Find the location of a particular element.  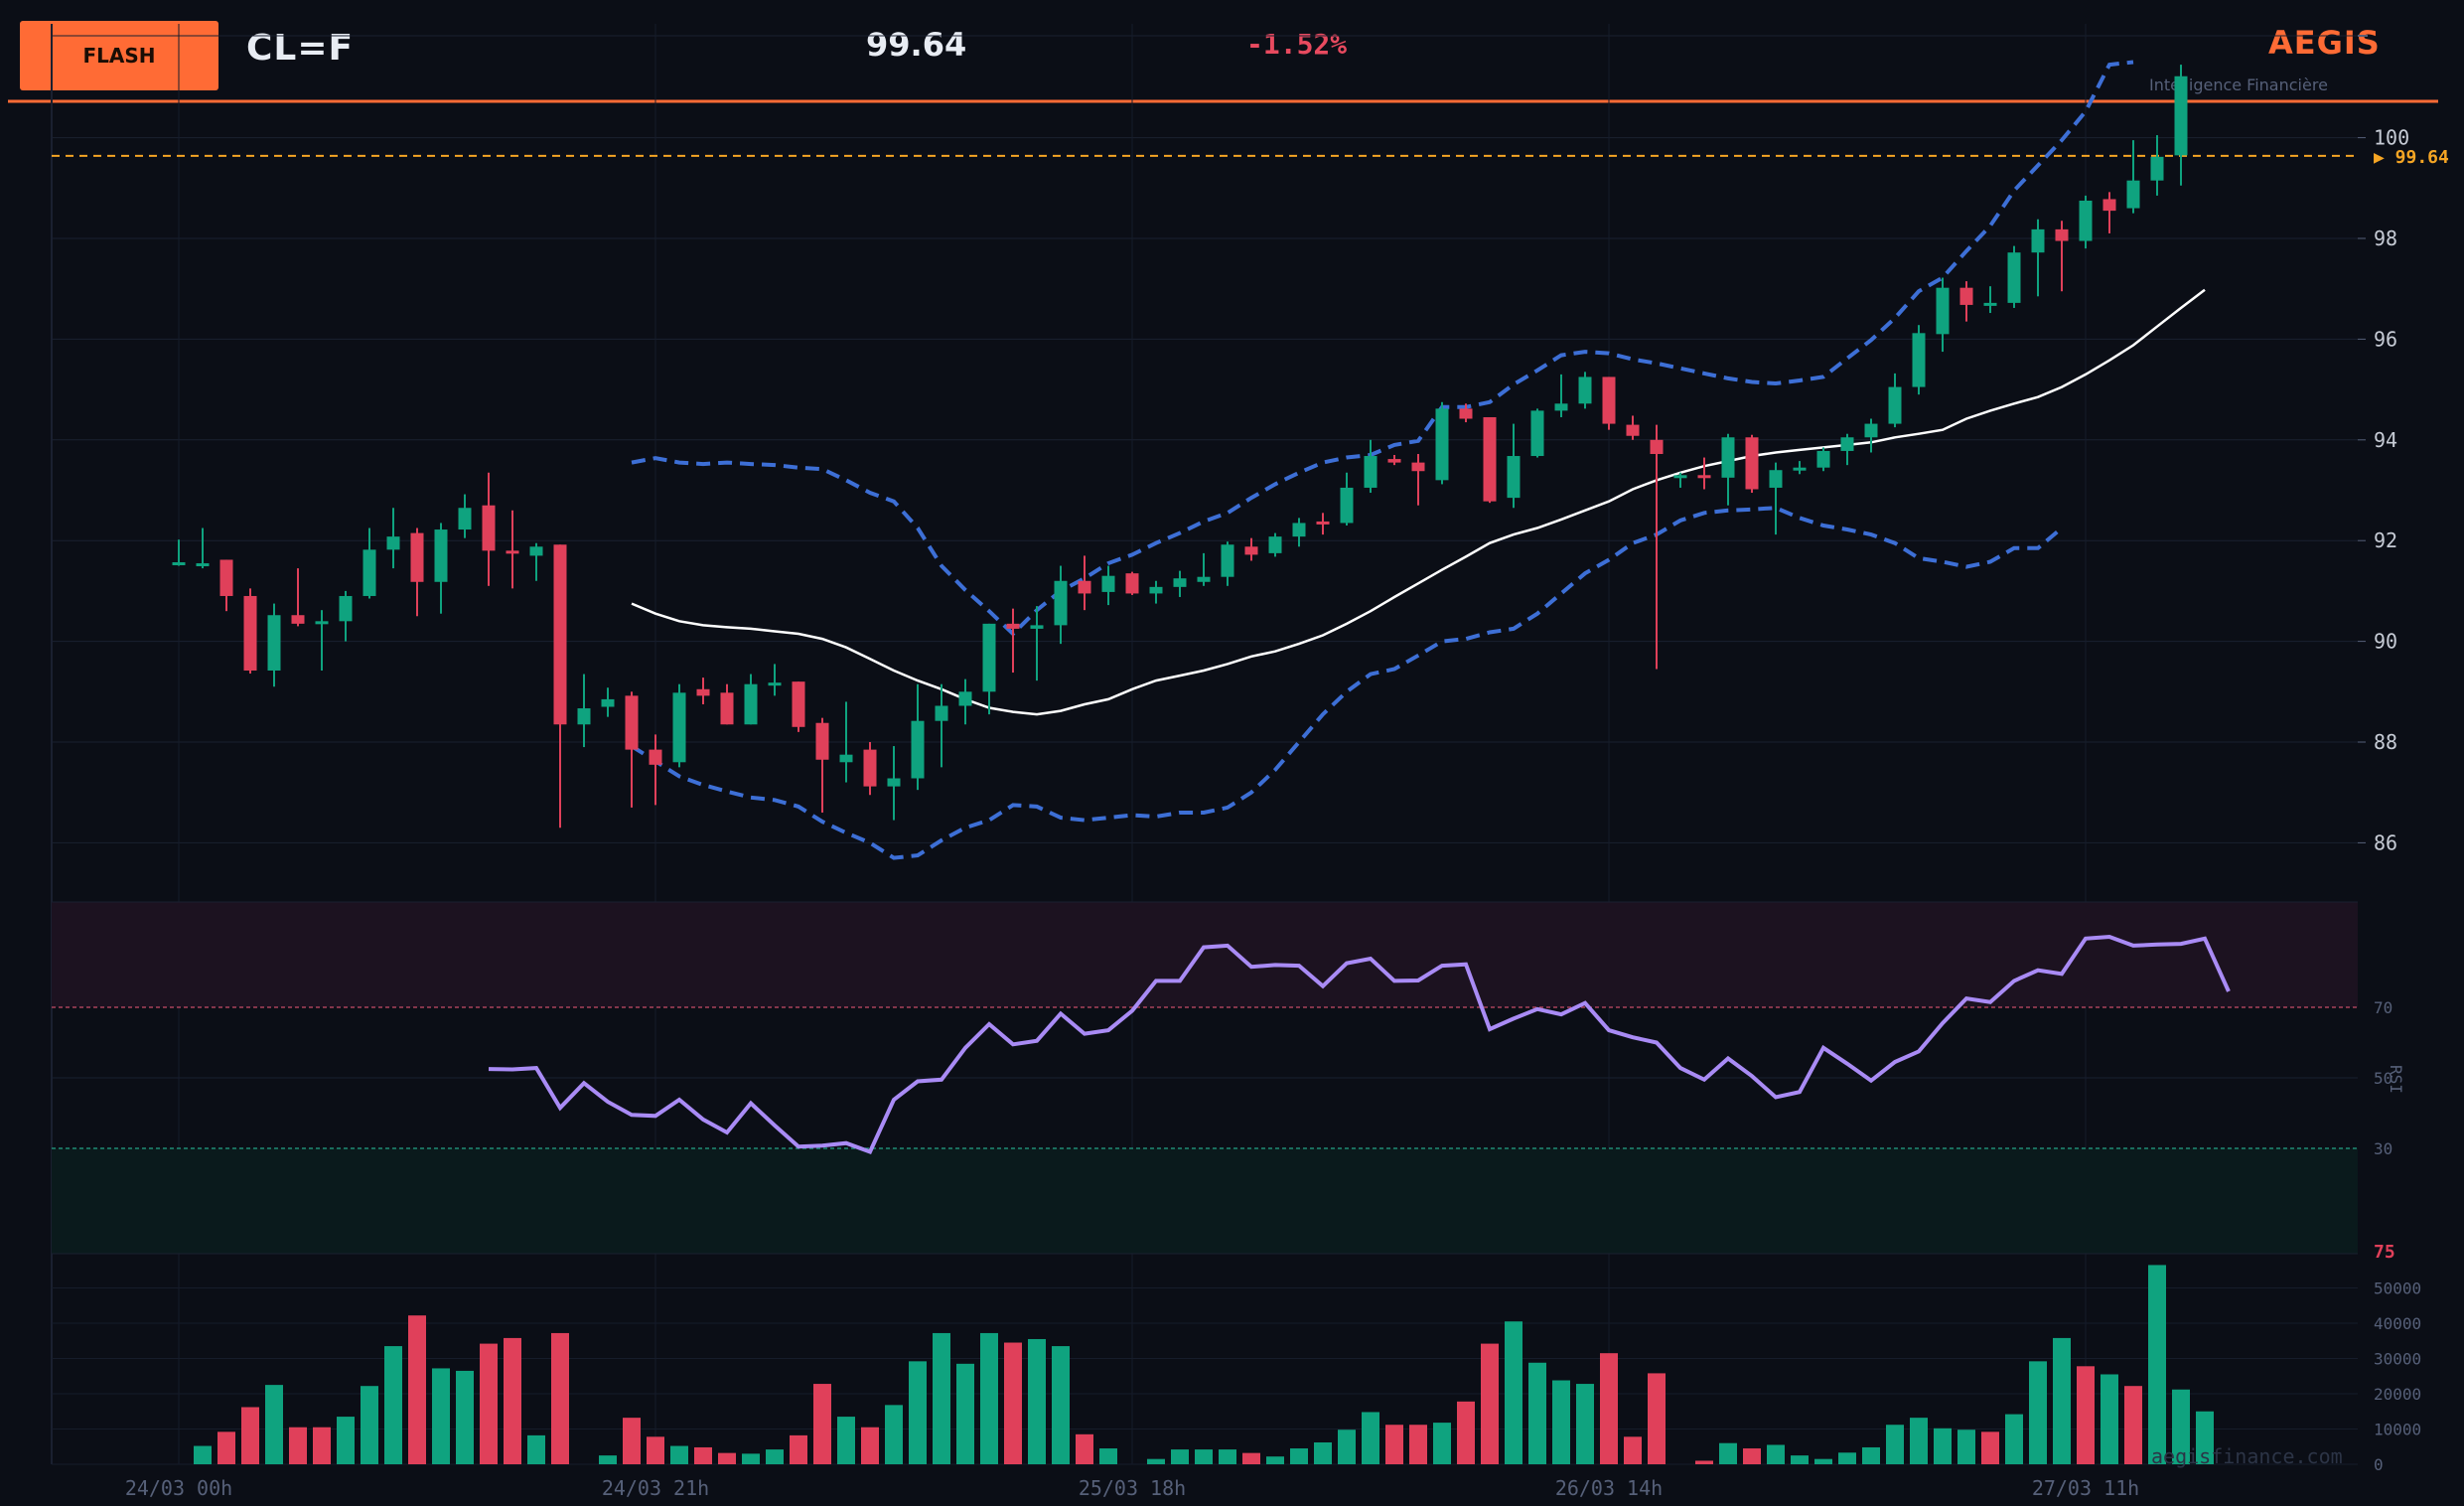

volume-tick-label: 10000 is located at coordinates (2397, 1430).